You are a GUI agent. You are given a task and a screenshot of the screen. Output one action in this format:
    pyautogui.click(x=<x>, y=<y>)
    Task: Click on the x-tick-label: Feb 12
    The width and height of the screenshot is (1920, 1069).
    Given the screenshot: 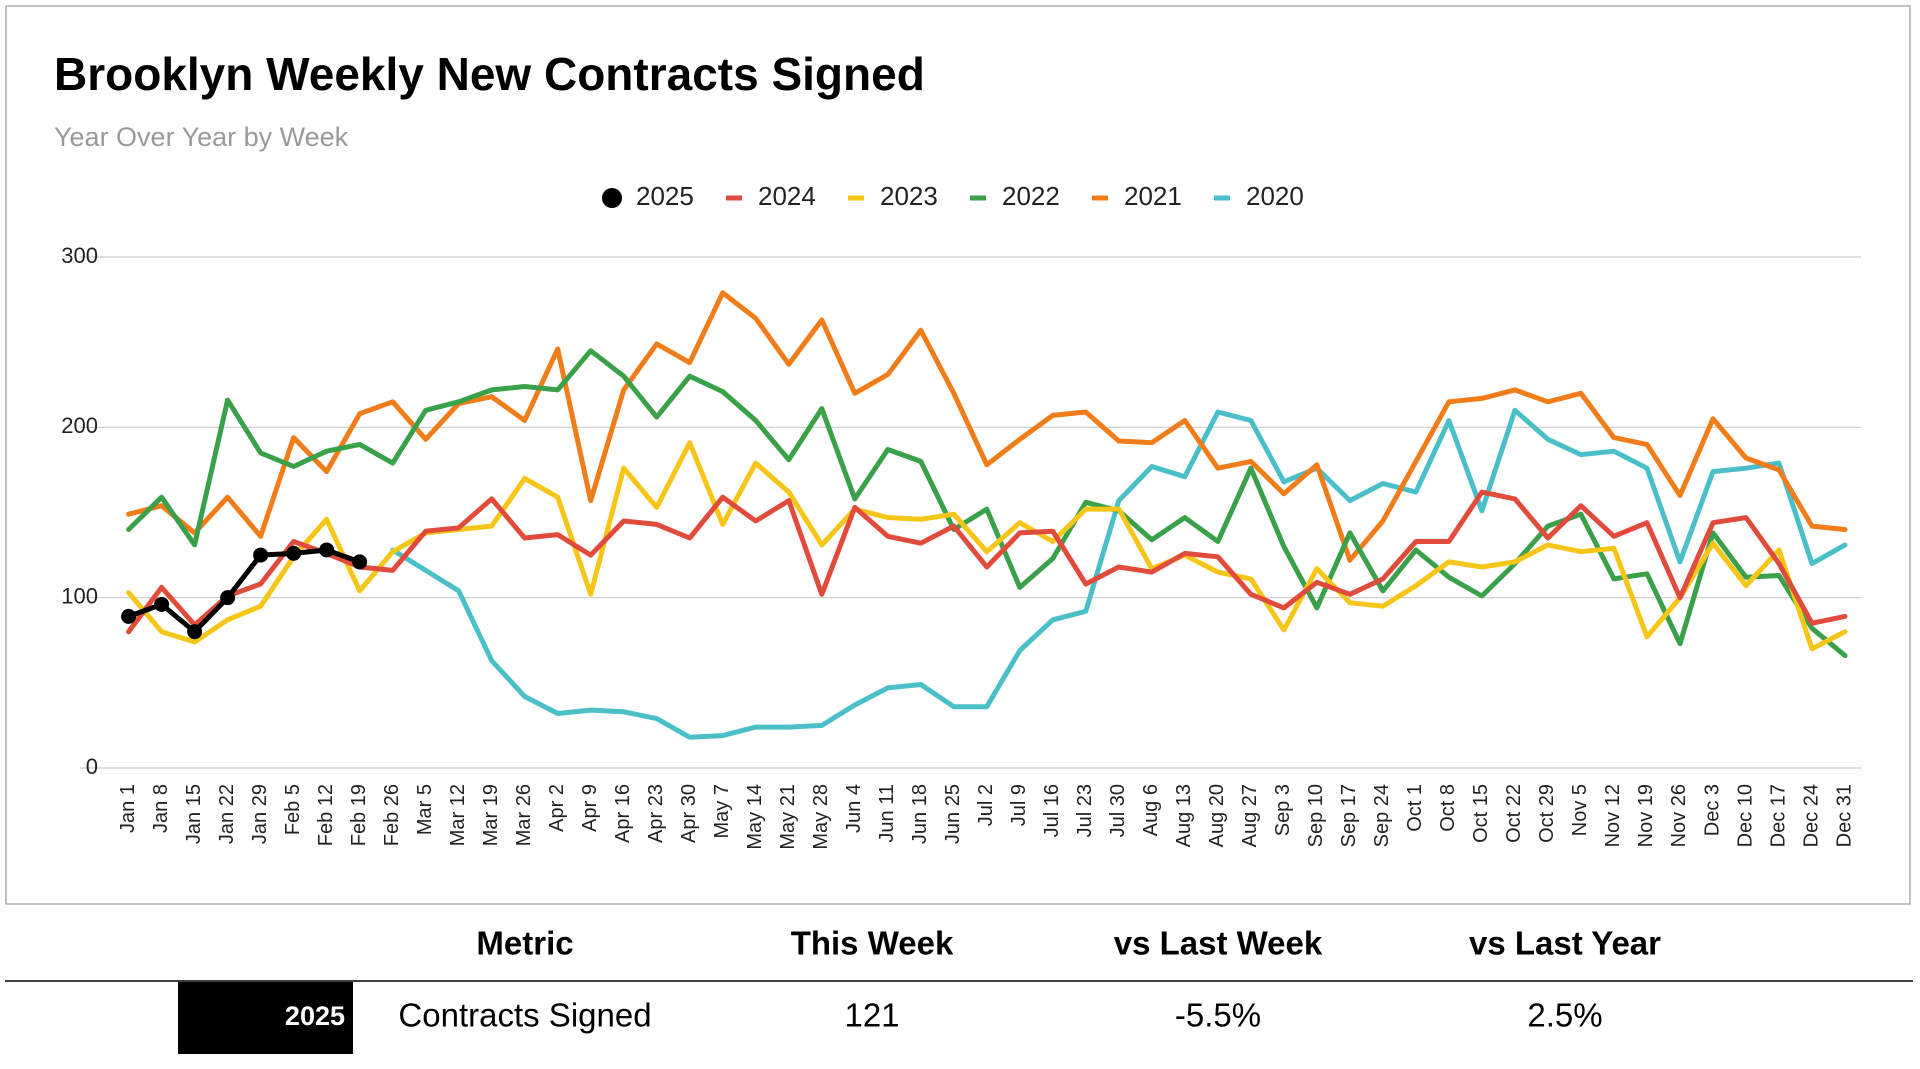 What is the action you would take?
    pyautogui.click(x=326, y=815)
    